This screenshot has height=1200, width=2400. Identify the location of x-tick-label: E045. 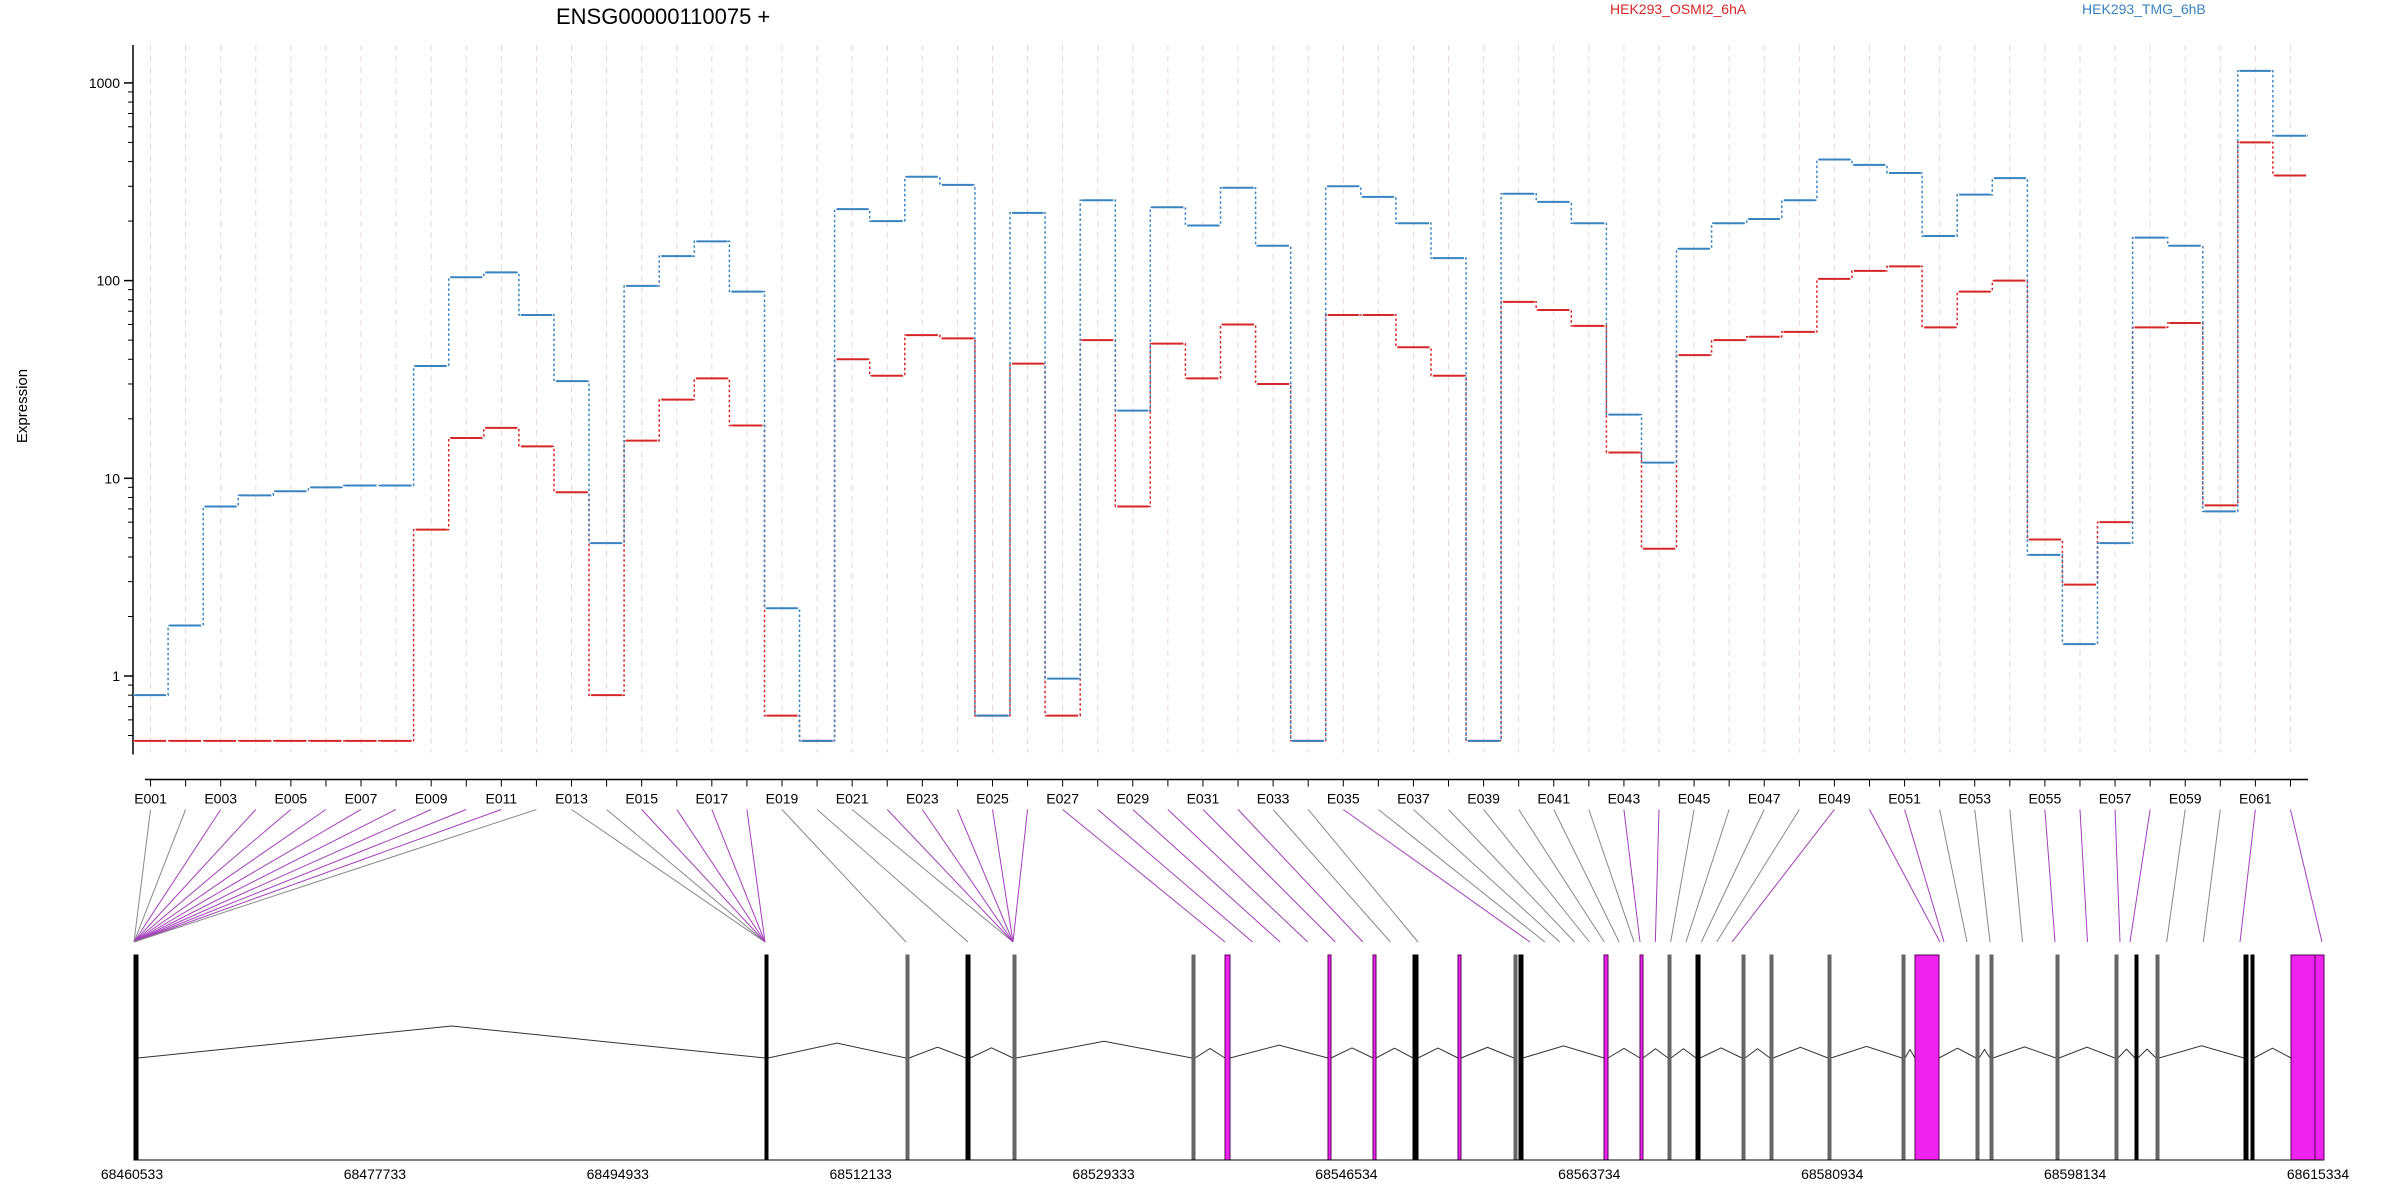
(1694, 798).